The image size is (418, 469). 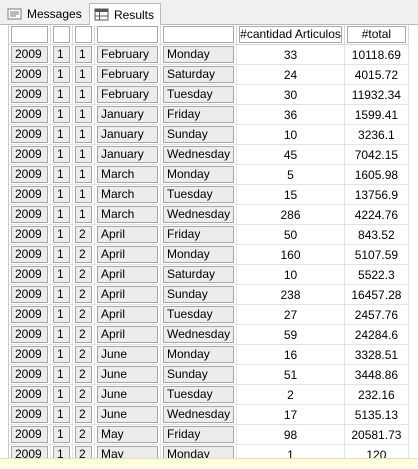 I want to click on cell-cantidad-articulos: 50, so click(x=291, y=235).